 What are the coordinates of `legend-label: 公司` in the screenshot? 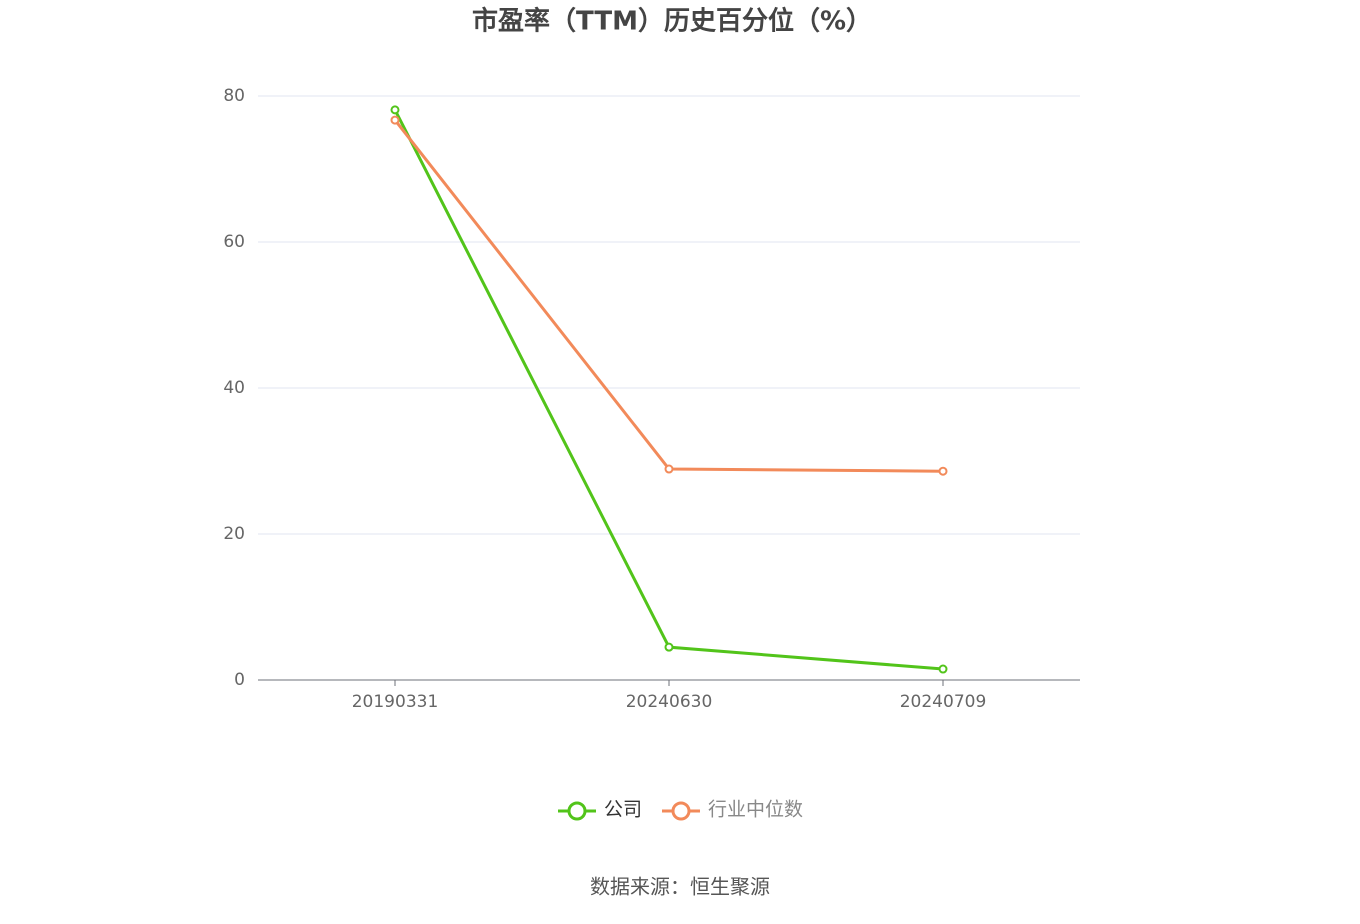 It's located at (623, 810).